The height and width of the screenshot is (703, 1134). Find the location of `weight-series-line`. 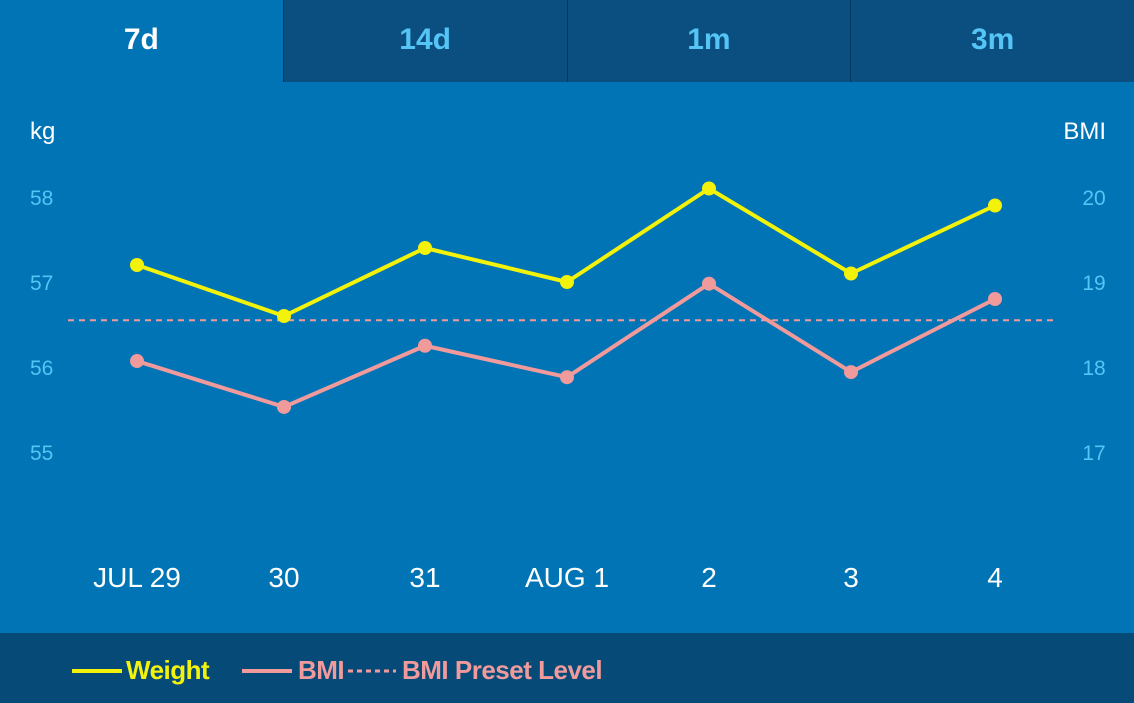

weight-series-line is located at coordinates (566, 252).